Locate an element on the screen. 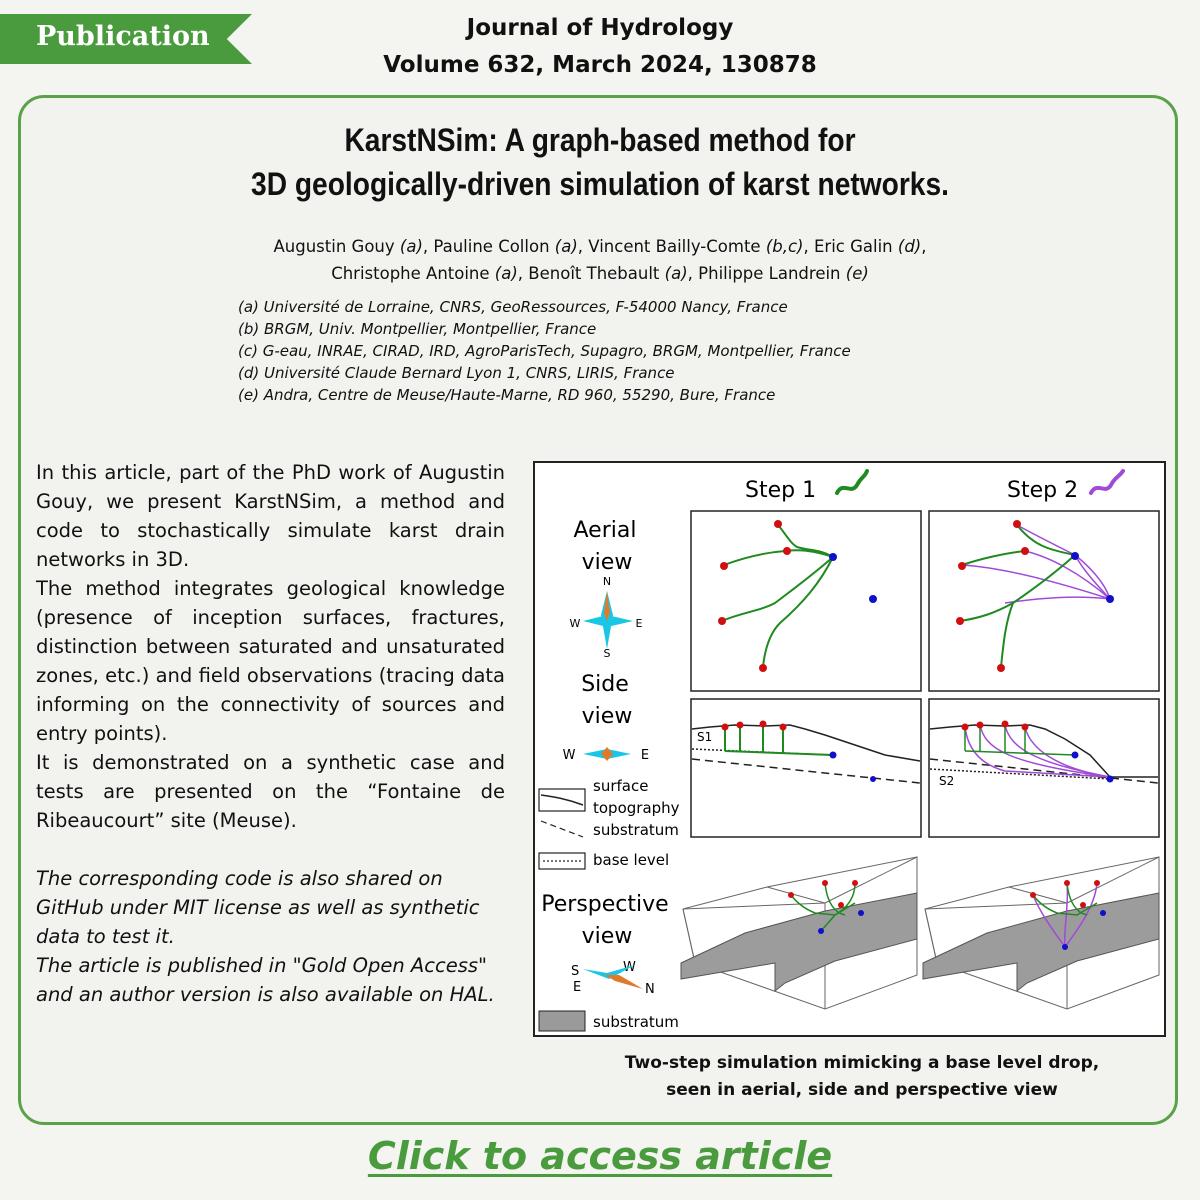 This screenshot has width=1200, height=1200. persp-label-2: view is located at coordinates (607, 936).